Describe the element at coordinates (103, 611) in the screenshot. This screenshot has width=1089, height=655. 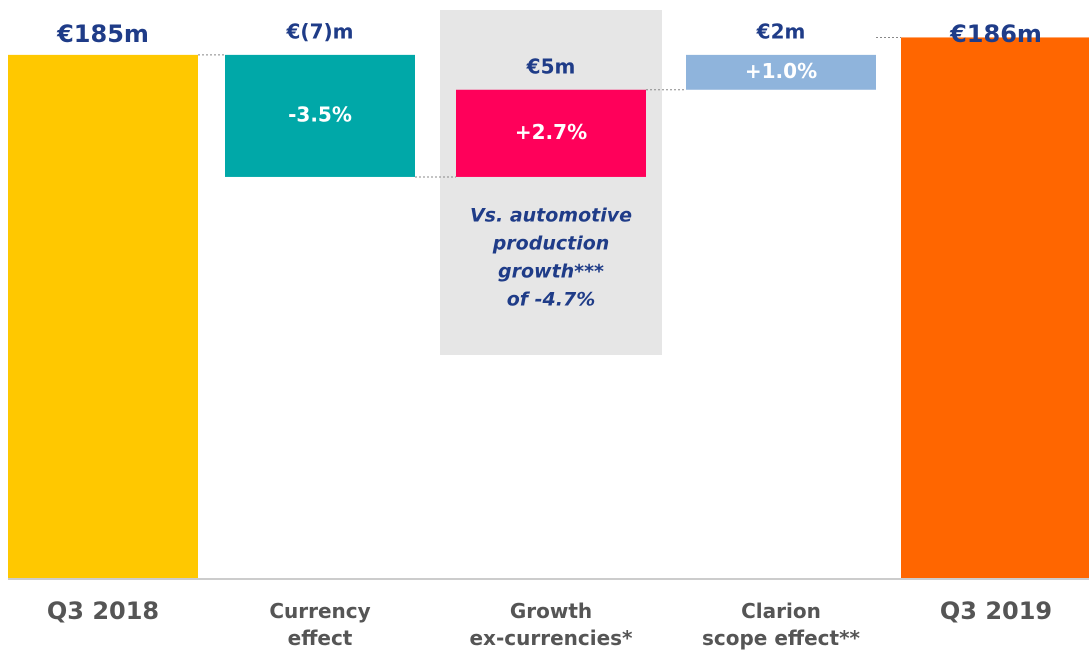
I see `x-tick-label: Q3 2018` at that location.